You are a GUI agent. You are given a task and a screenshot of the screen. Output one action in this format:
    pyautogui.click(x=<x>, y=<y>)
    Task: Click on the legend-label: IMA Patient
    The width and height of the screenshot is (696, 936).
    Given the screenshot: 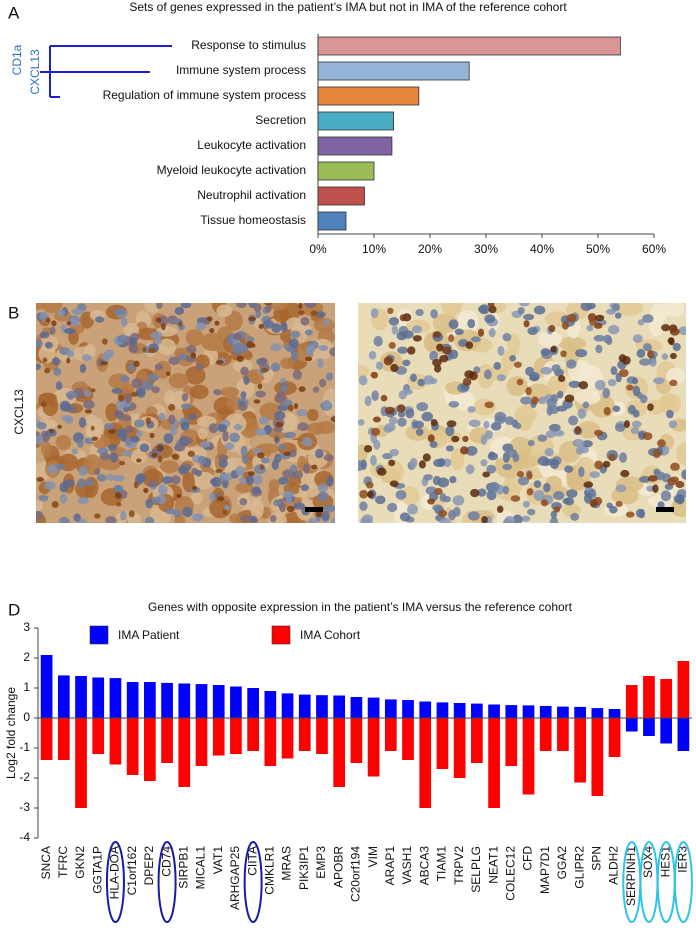 What is the action you would take?
    pyautogui.click(x=149, y=635)
    